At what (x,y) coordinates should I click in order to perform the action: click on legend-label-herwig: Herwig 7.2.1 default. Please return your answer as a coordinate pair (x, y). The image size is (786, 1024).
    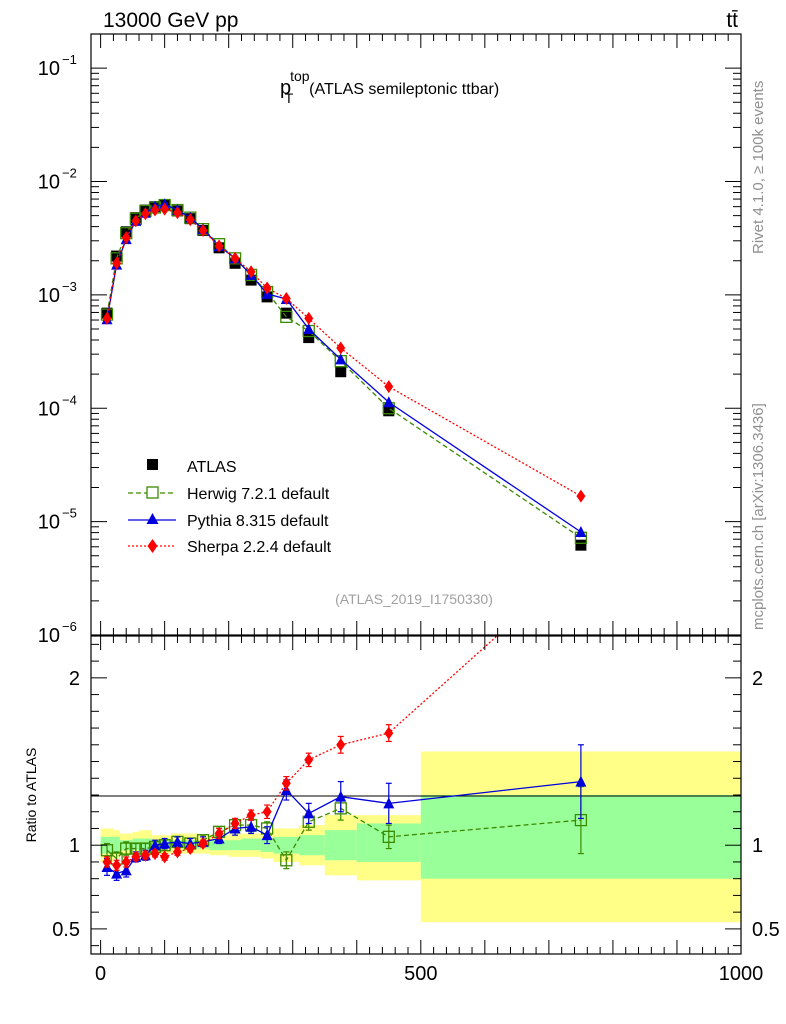
    Looking at the image, I should click on (258, 494).